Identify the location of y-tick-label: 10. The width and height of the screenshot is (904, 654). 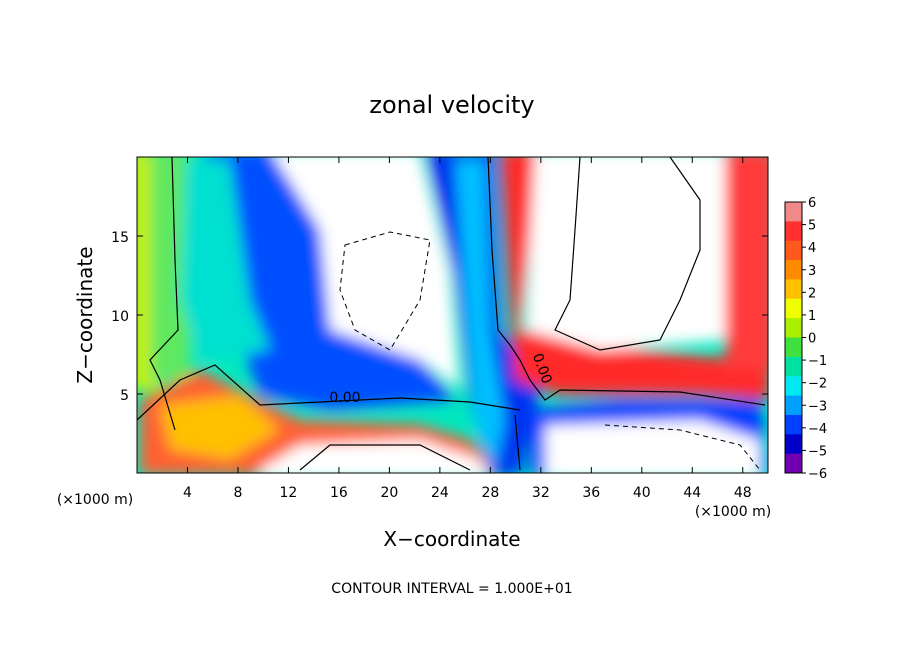
(120, 317).